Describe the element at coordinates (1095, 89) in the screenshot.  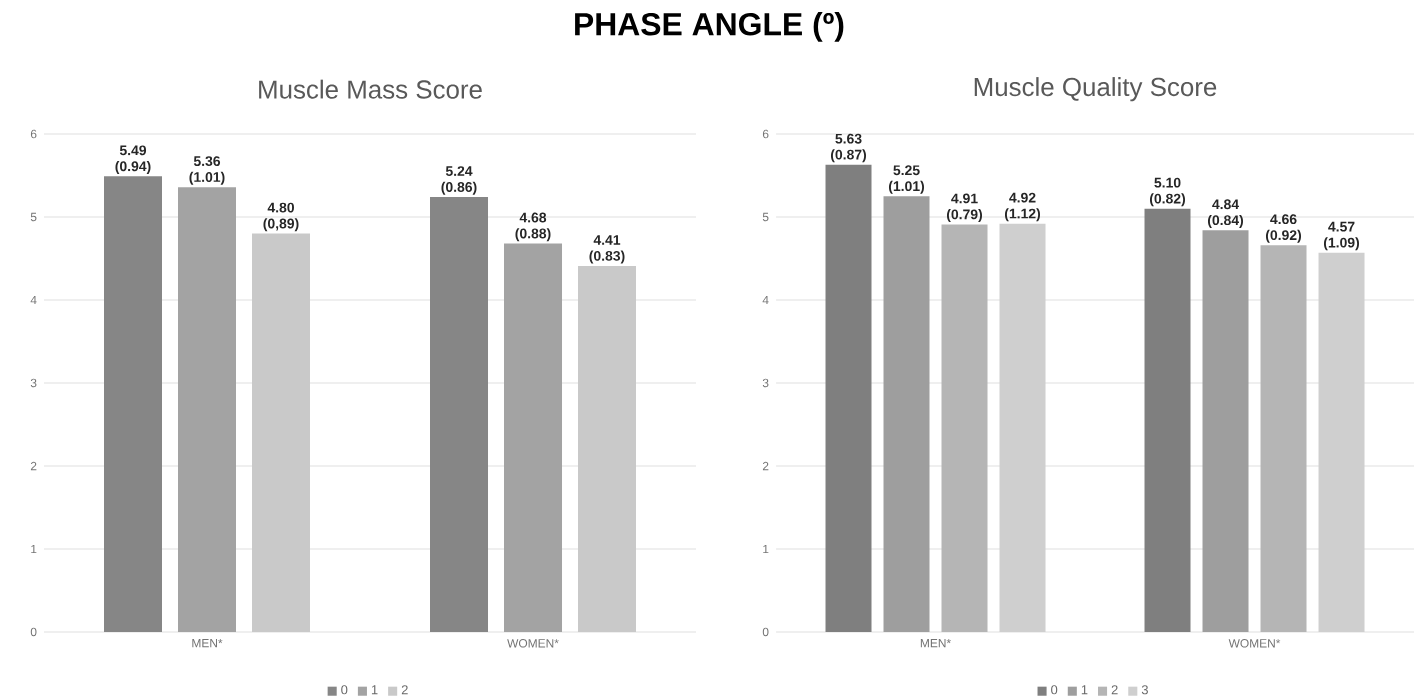
I see `chart-title: Muscle Quality Score` at that location.